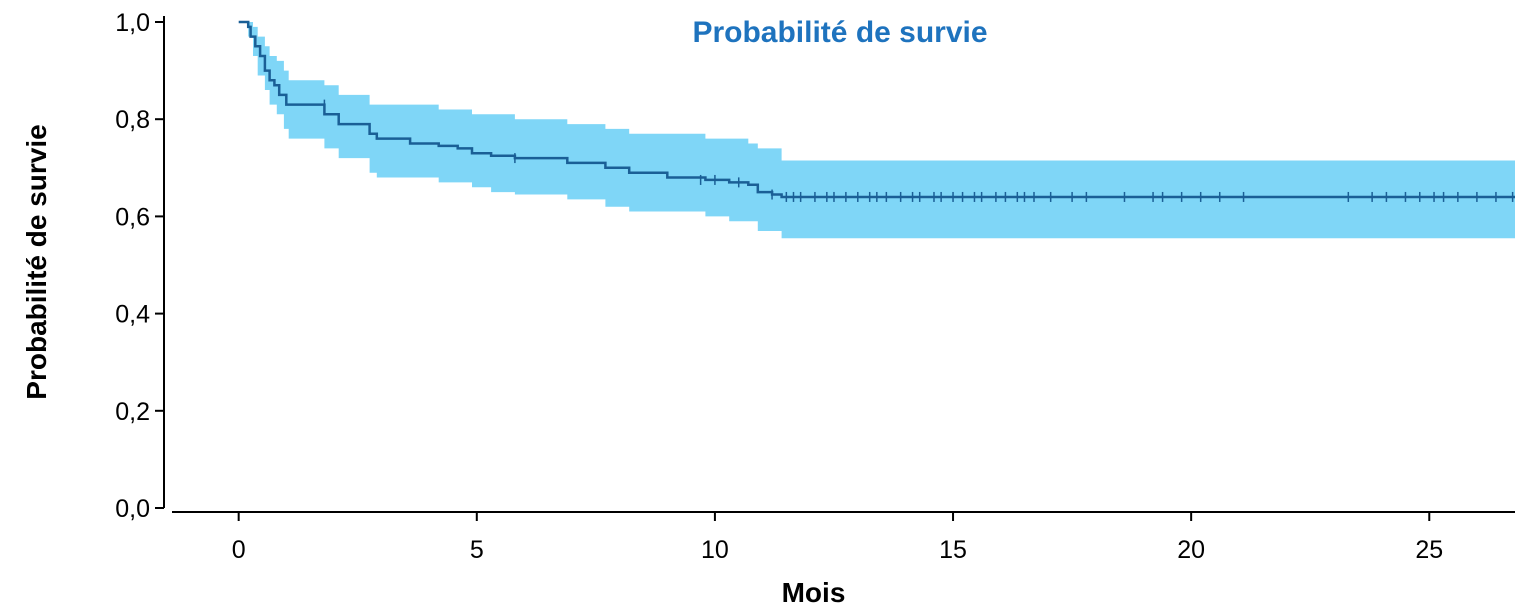 The image size is (1521, 611). Describe the element at coordinates (36, 261) in the screenshot. I see `y-axis-title: Probabilité de survie` at that location.